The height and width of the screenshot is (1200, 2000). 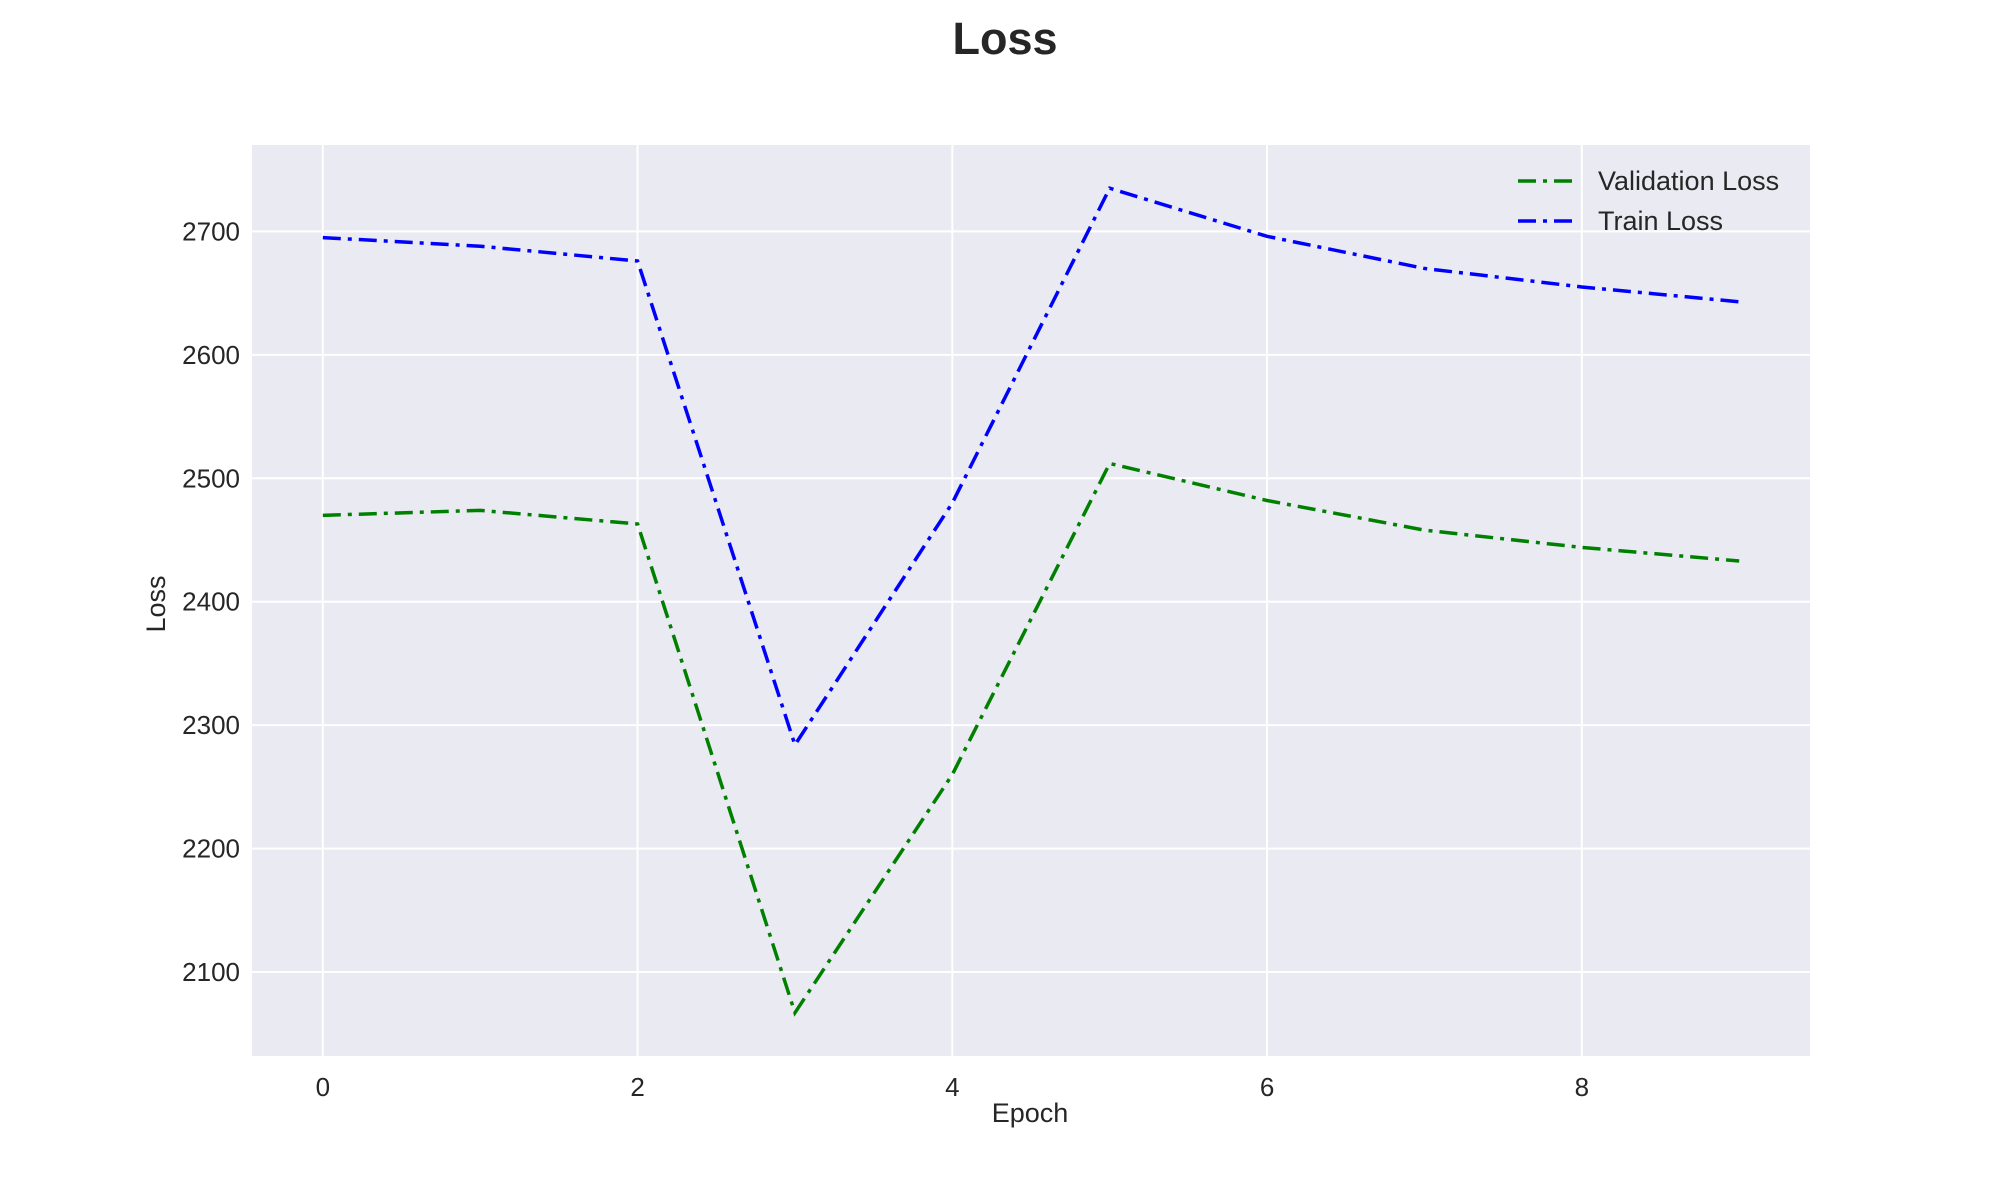 What do you see at coordinates (637, 1087) in the screenshot?
I see `x-tick-label: 2` at bounding box center [637, 1087].